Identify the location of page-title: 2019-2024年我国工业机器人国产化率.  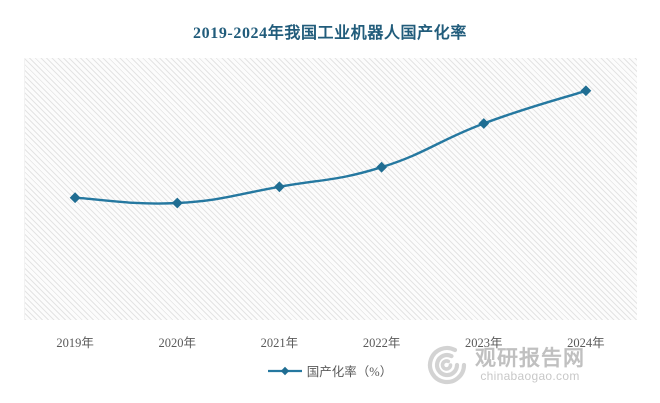
(330, 33).